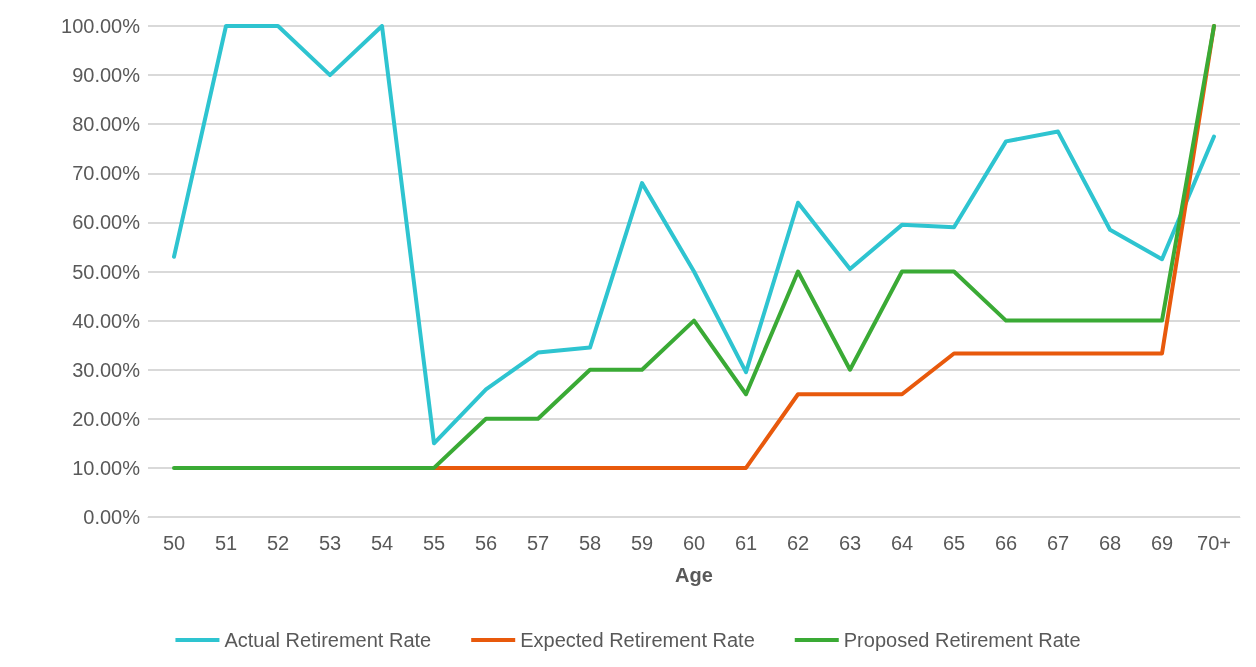 The image size is (1256, 667). What do you see at coordinates (1058, 543) in the screenshot?
I see `x-tick-label: 67` at bounding box center [1058, 543].